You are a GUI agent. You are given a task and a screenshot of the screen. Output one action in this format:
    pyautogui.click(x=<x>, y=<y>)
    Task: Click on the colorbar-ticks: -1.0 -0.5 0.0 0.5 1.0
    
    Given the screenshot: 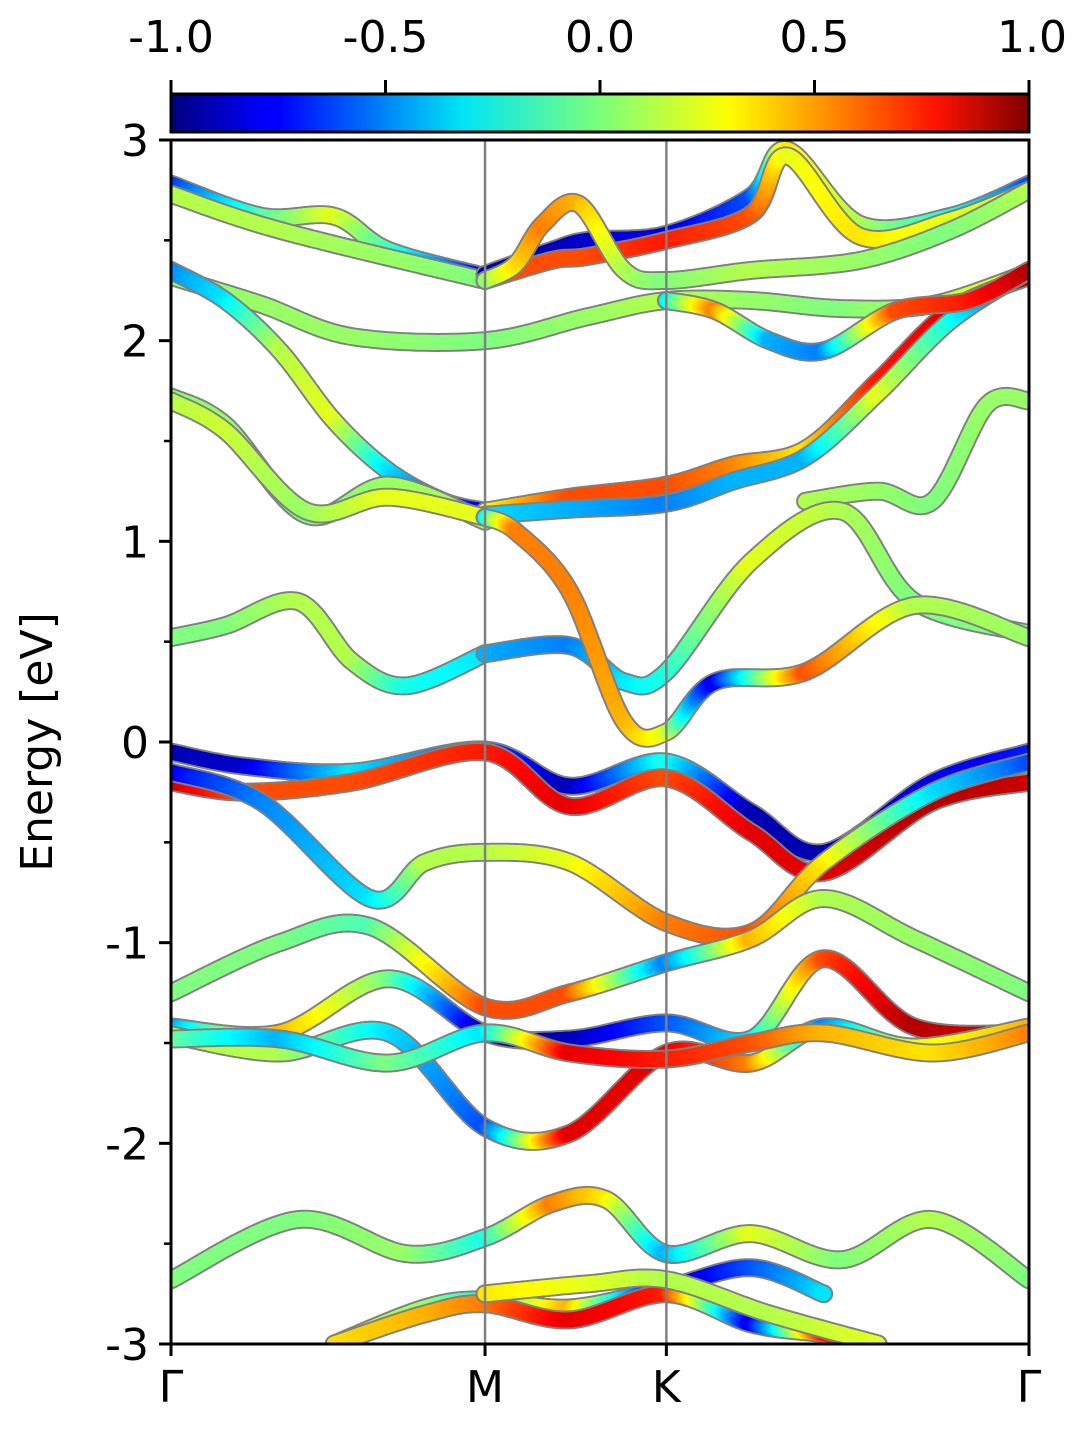 What is the action you would take?
    pyautogui.click(x=597, y=53)
    